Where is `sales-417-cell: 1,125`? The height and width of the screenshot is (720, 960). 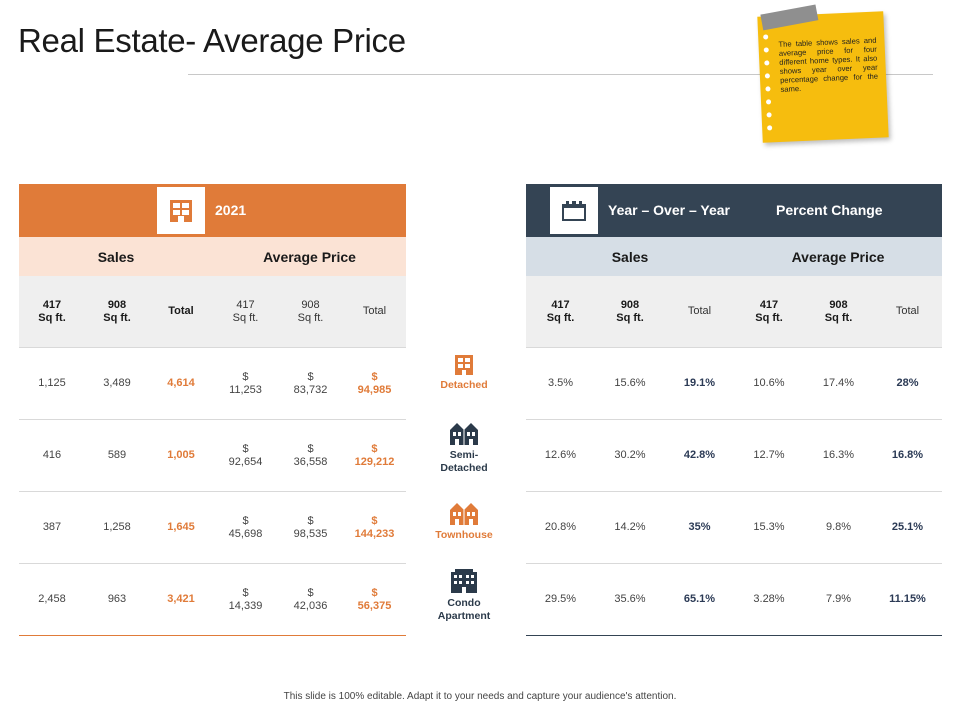 sales-417-cell: 1,125 is located at coordinates (52, 383).